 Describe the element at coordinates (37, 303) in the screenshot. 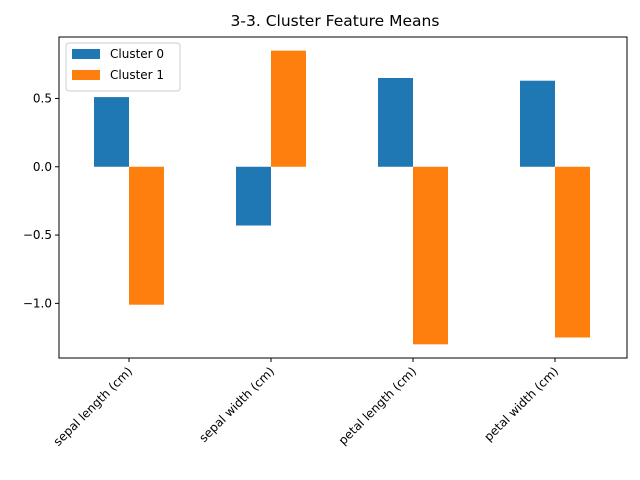

I see `y-tick-label: −1.0` at that location.